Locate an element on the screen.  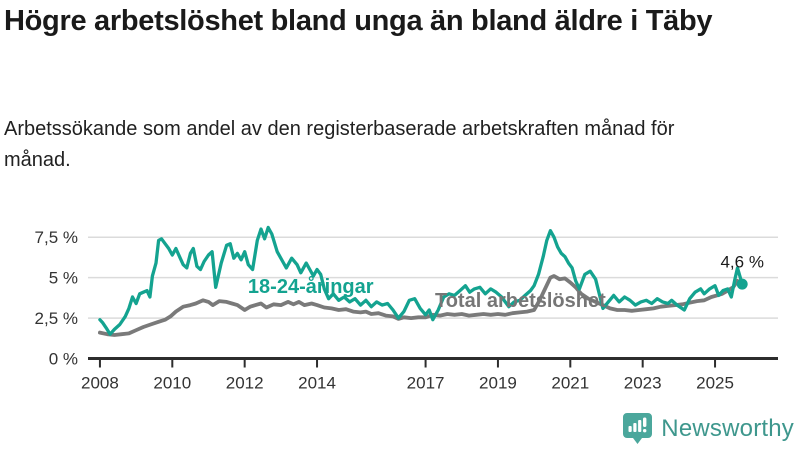
series-label-total-arbetsl-shet: Total arbetslöshet is located at coordinates (520, 301).